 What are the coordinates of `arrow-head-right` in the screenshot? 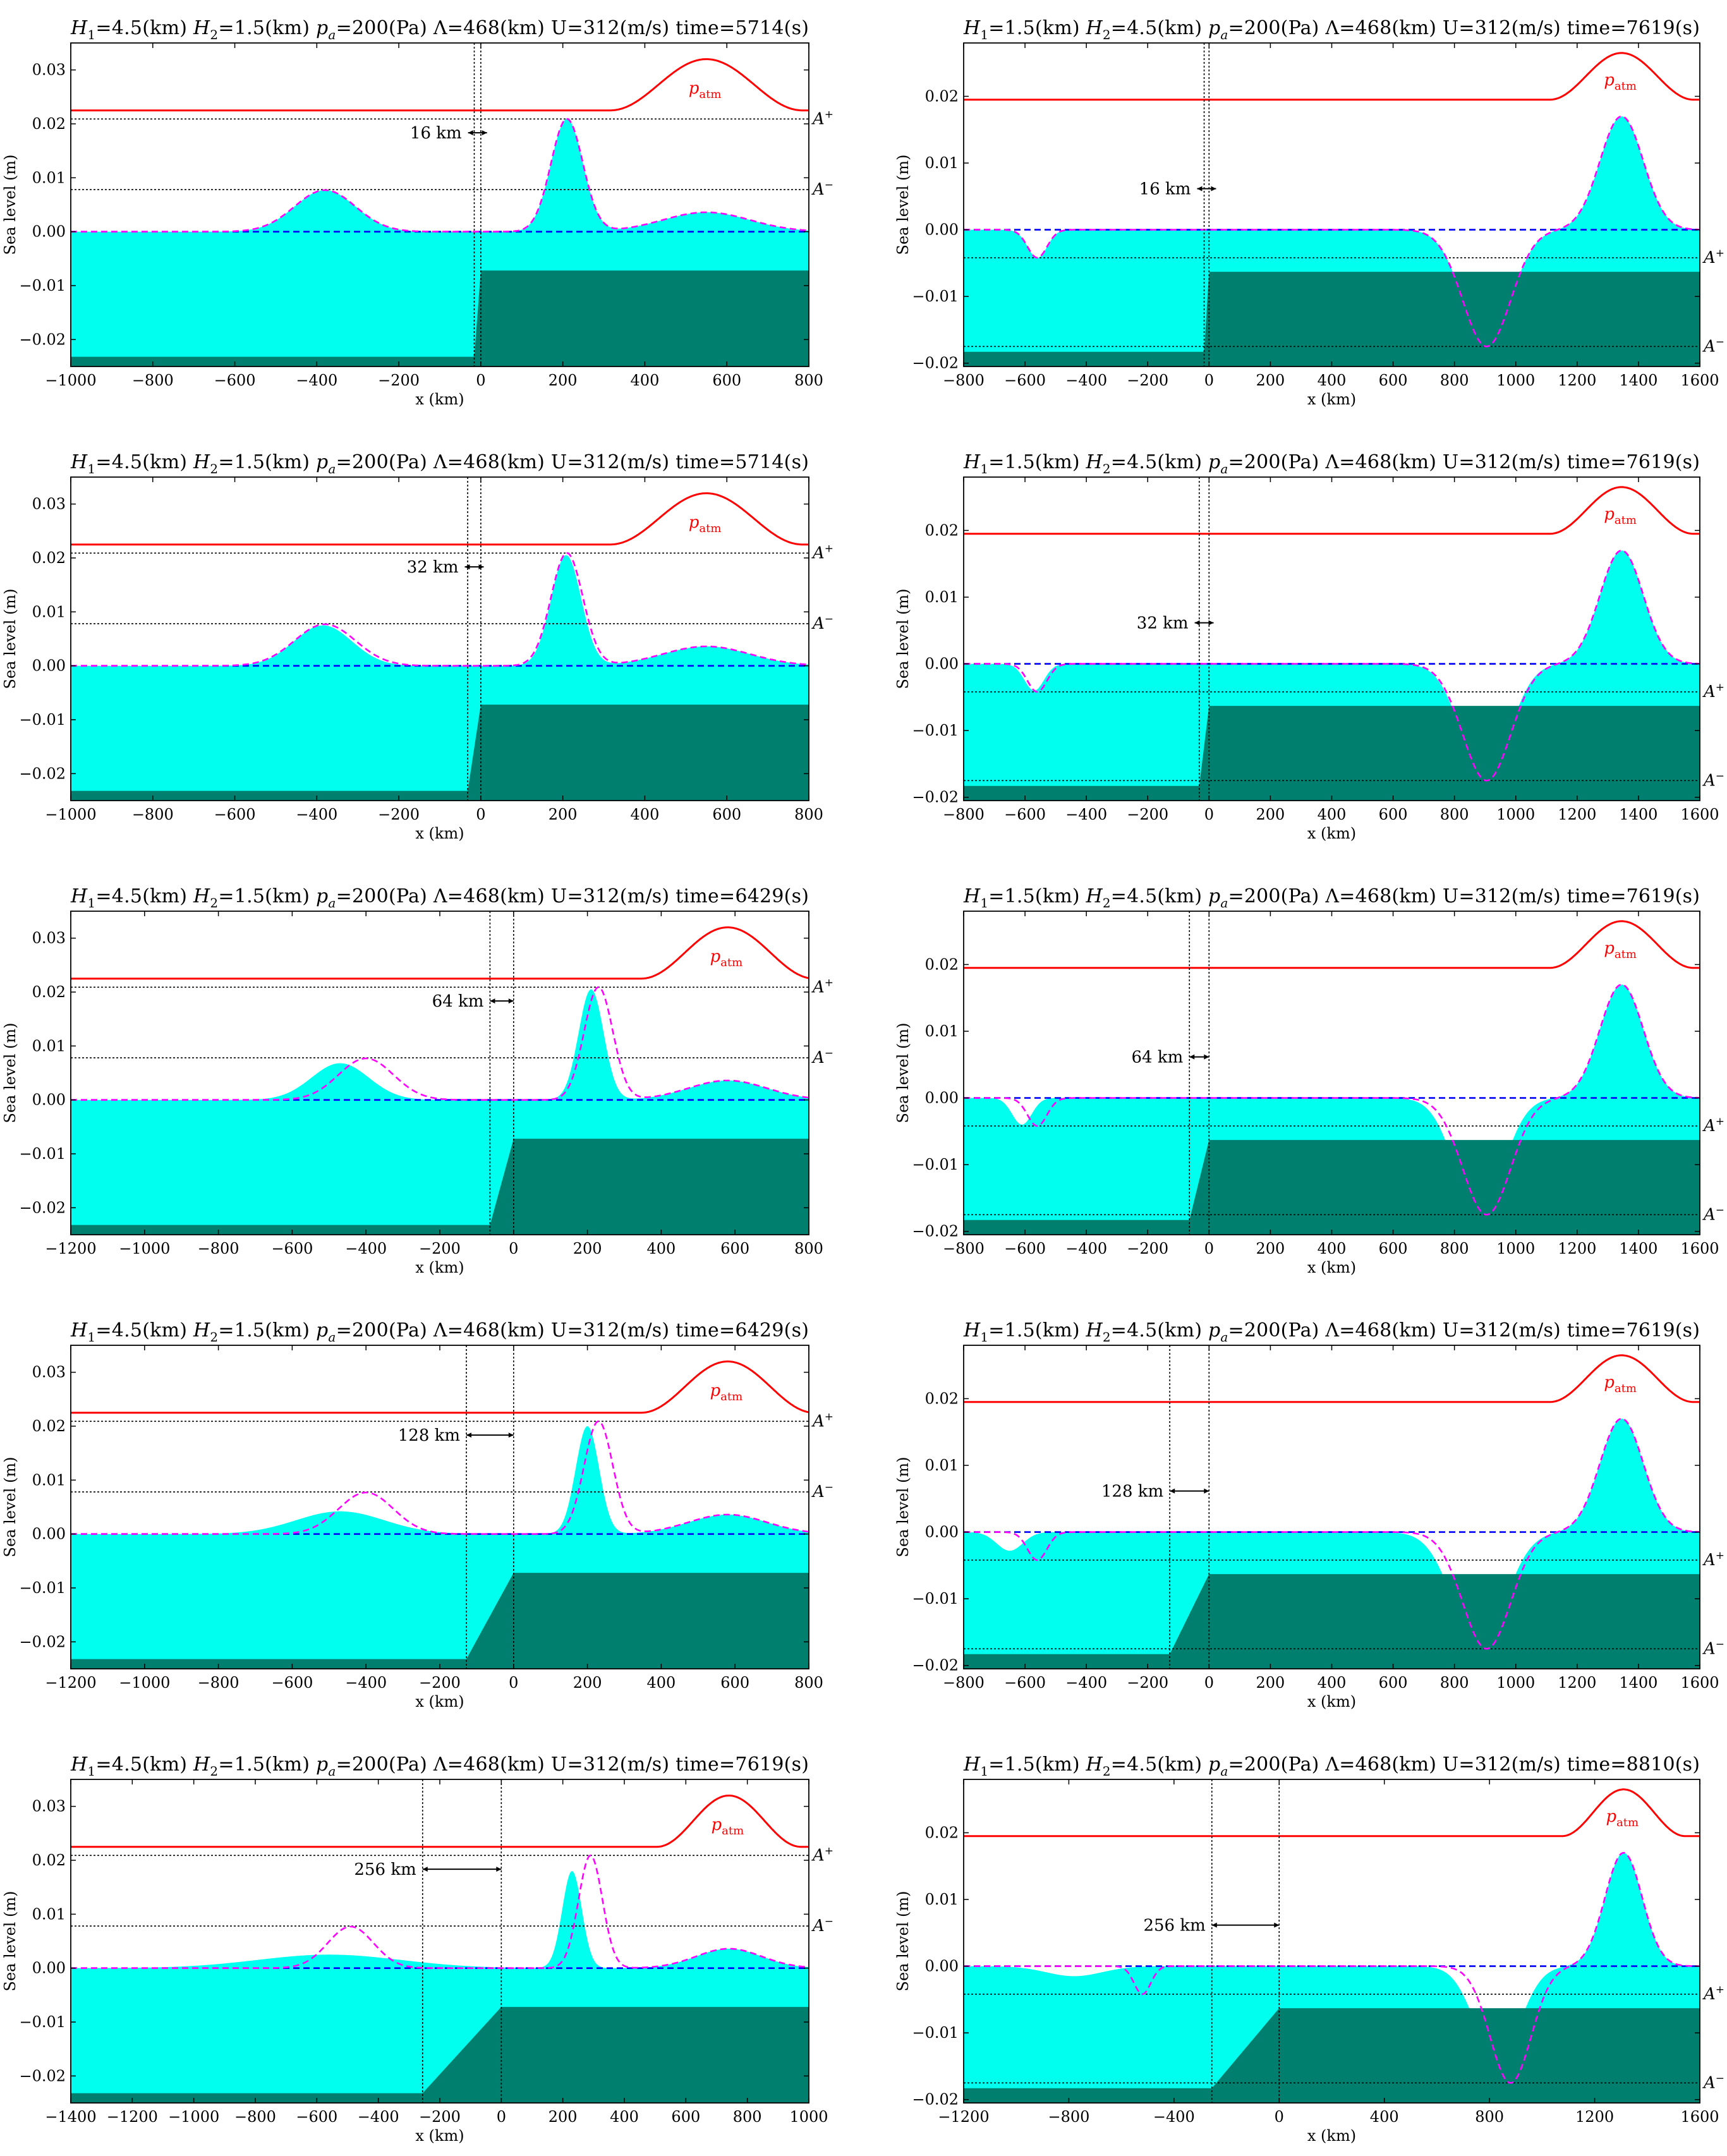 It's located at (499, 1869).